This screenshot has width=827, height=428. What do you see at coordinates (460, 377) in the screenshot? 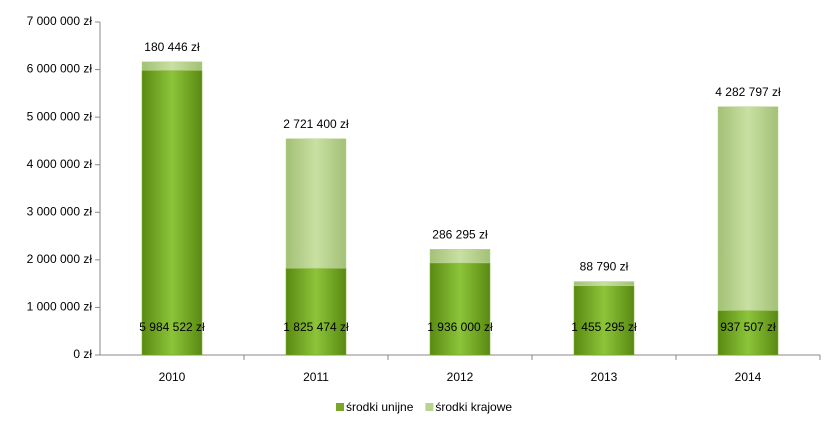
I see `x-tick-label: 2012` at bounding box center [460, 377].